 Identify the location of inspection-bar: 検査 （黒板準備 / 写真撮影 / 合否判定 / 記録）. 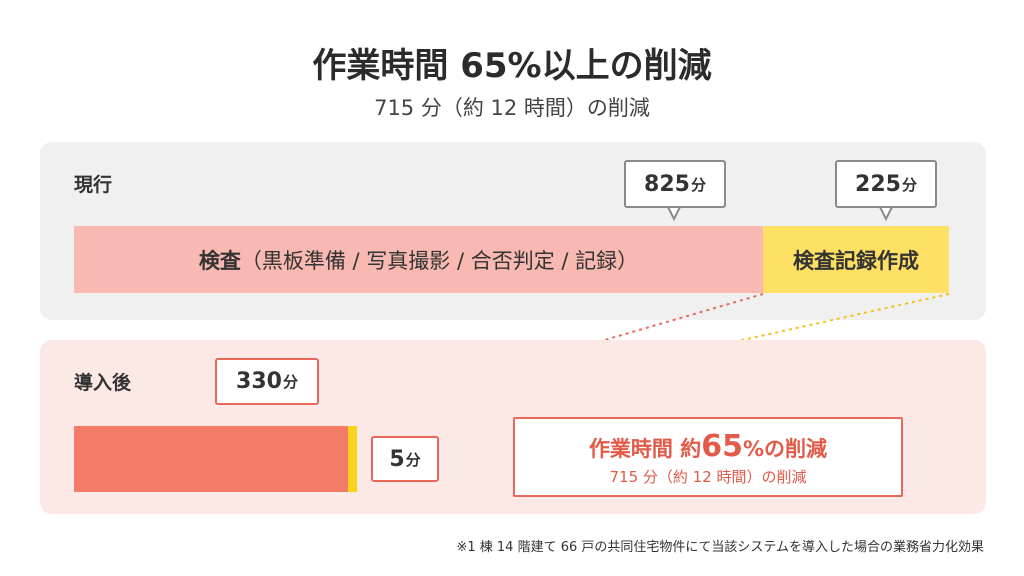
(418, 259).